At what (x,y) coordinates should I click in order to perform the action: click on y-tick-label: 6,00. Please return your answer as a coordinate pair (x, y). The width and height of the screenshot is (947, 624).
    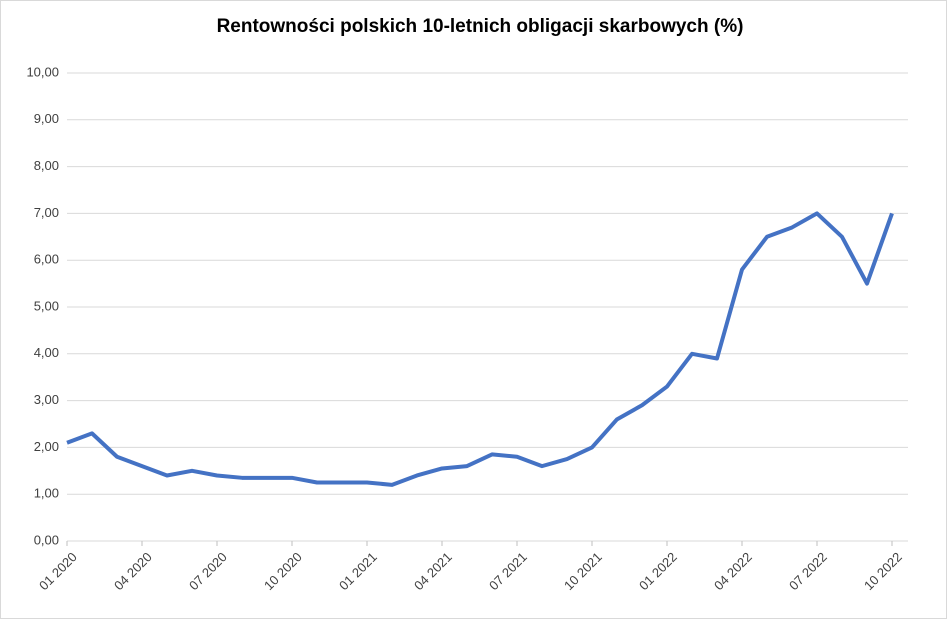
    Looking at the image, I should click on (46, 259).